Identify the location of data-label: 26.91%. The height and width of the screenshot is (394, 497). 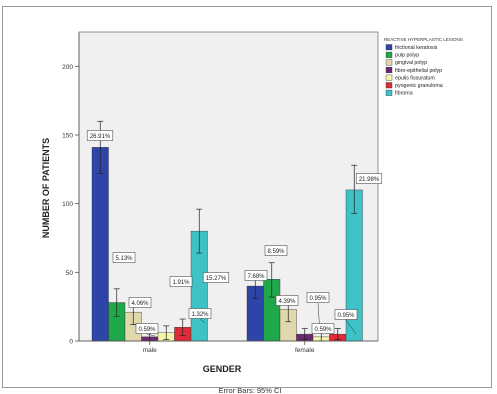
(100, 137).